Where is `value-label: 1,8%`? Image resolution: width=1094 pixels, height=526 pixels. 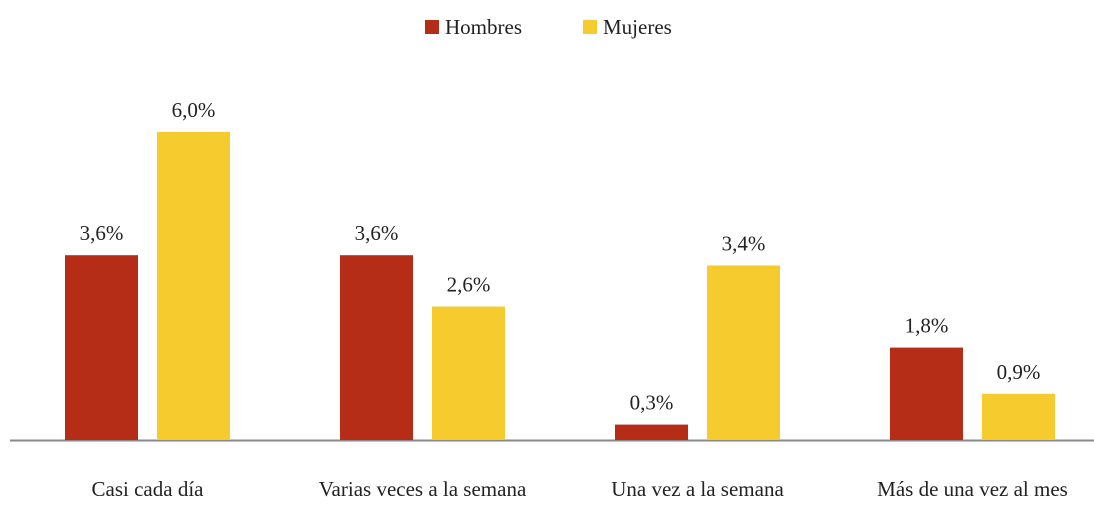 value-label: 1,8% is located at coordinates (927, 326).